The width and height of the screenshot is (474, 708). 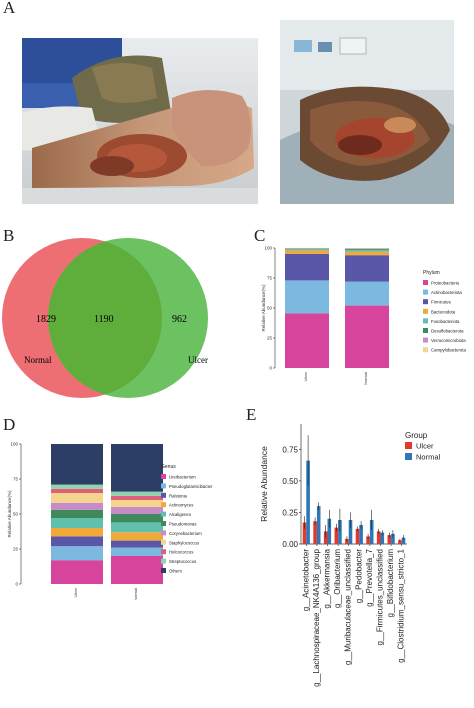 What do you see at coordinates (290, 544) in the screenshot?
I see `y-tick-label: 0.00` at bounding box center [290, 544].